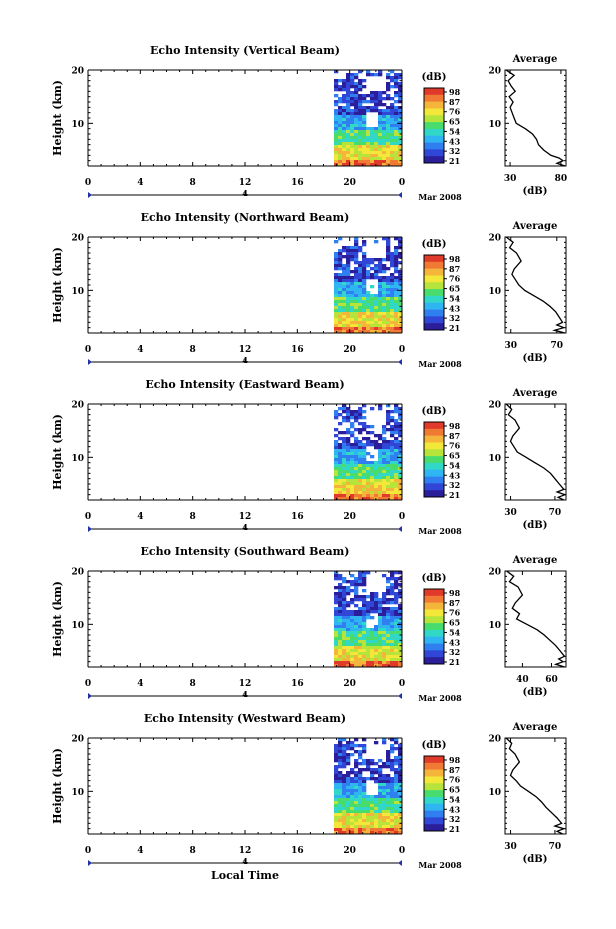 Image resolution: width=616 pixels, height=929 pixels. I want to click on colorbar-label: 54, so click(455, 298).